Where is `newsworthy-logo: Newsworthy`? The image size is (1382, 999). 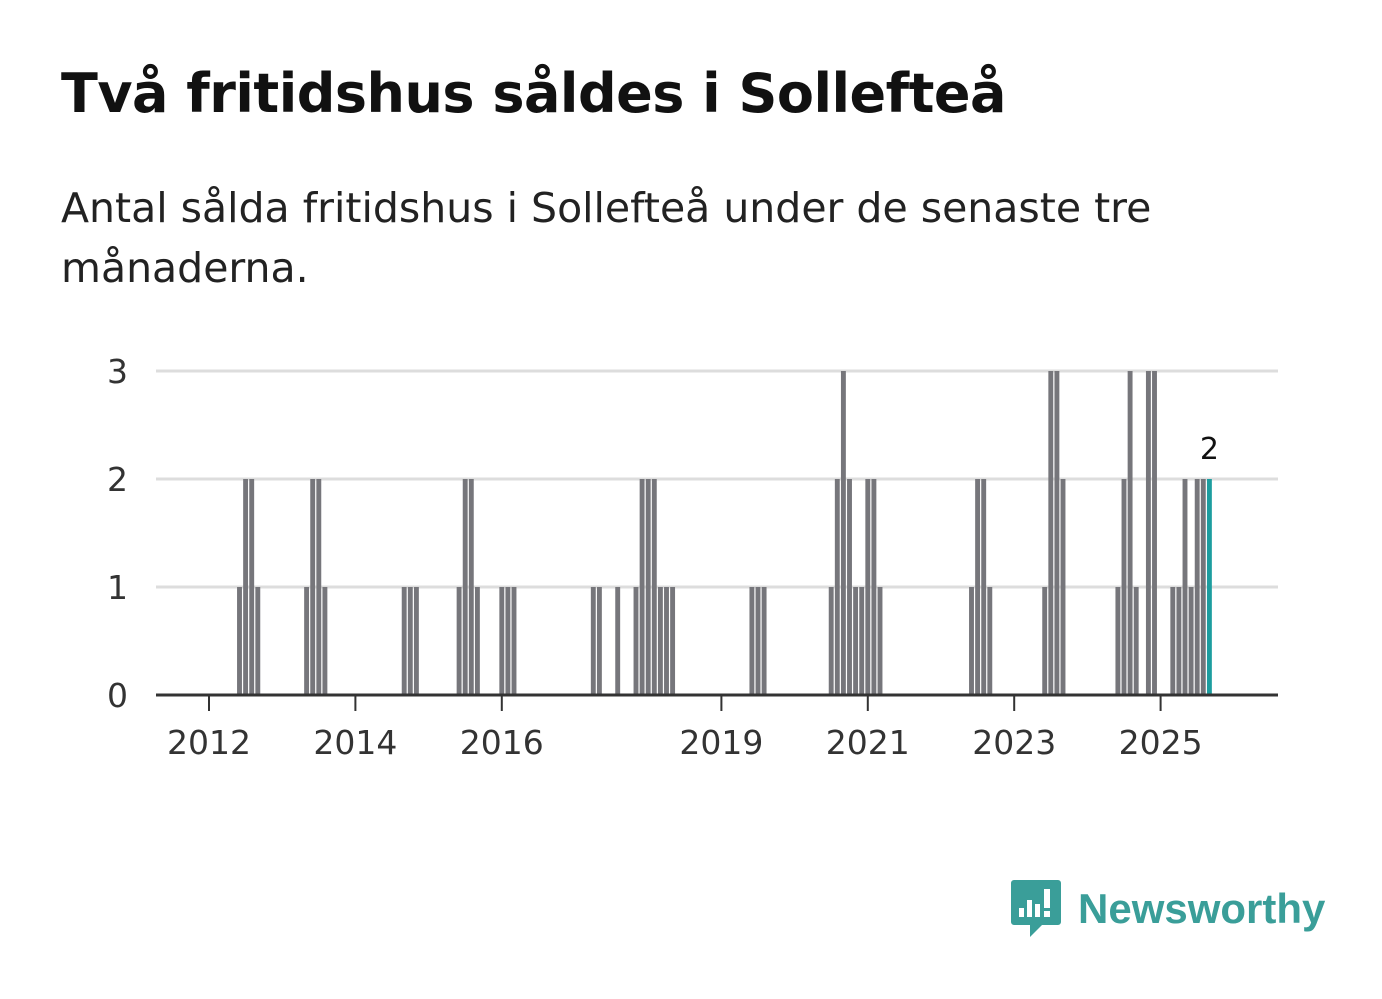 newsworthy-logo: Newsworthy is located at coordinates (1167, 909).